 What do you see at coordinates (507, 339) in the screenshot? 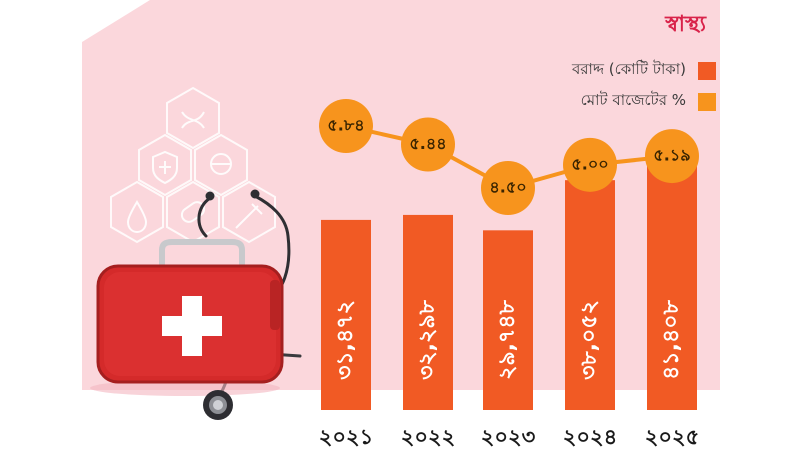
I see `bar-label-2: ২৯,৭৪৮` at bounding box center [507, 339].